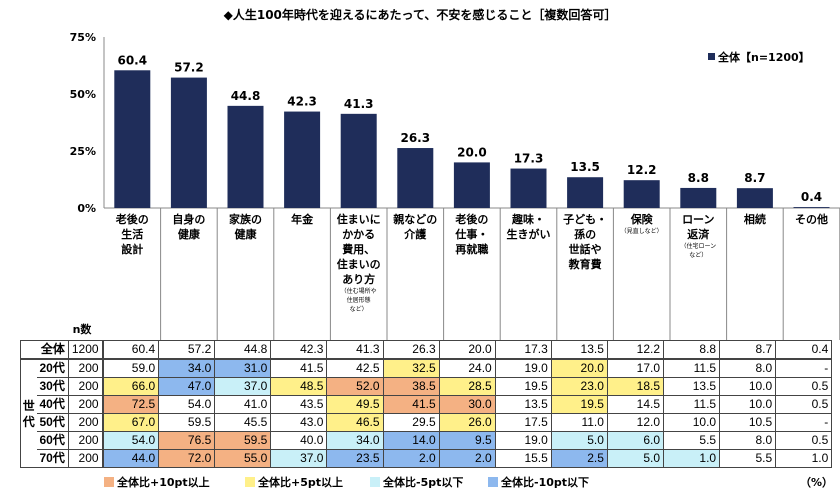 This screenshot has height=491, width=840. Describe the element at coordinates (472, 152) in the screenshot. I see `bar-value-label: 20.0` at that location.